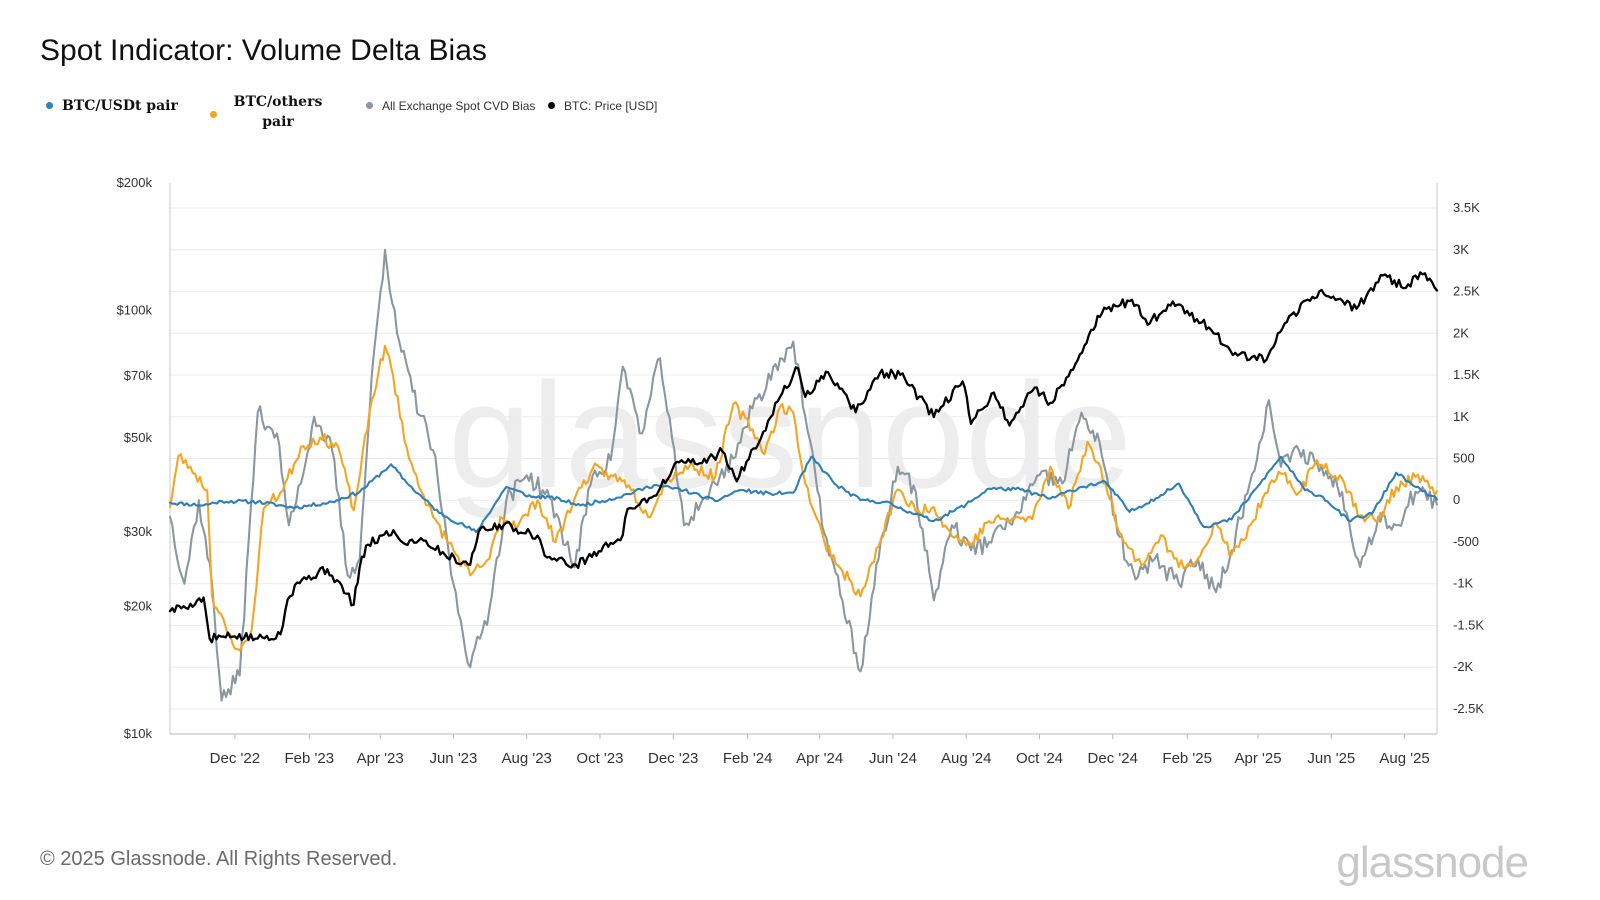 The height and width of the screenshot is (900, 1600). What do you see at coordinates (453, 758) in the screenshot?
I see `x-tick-label: Jun '23` at bounding box center [453, 758].